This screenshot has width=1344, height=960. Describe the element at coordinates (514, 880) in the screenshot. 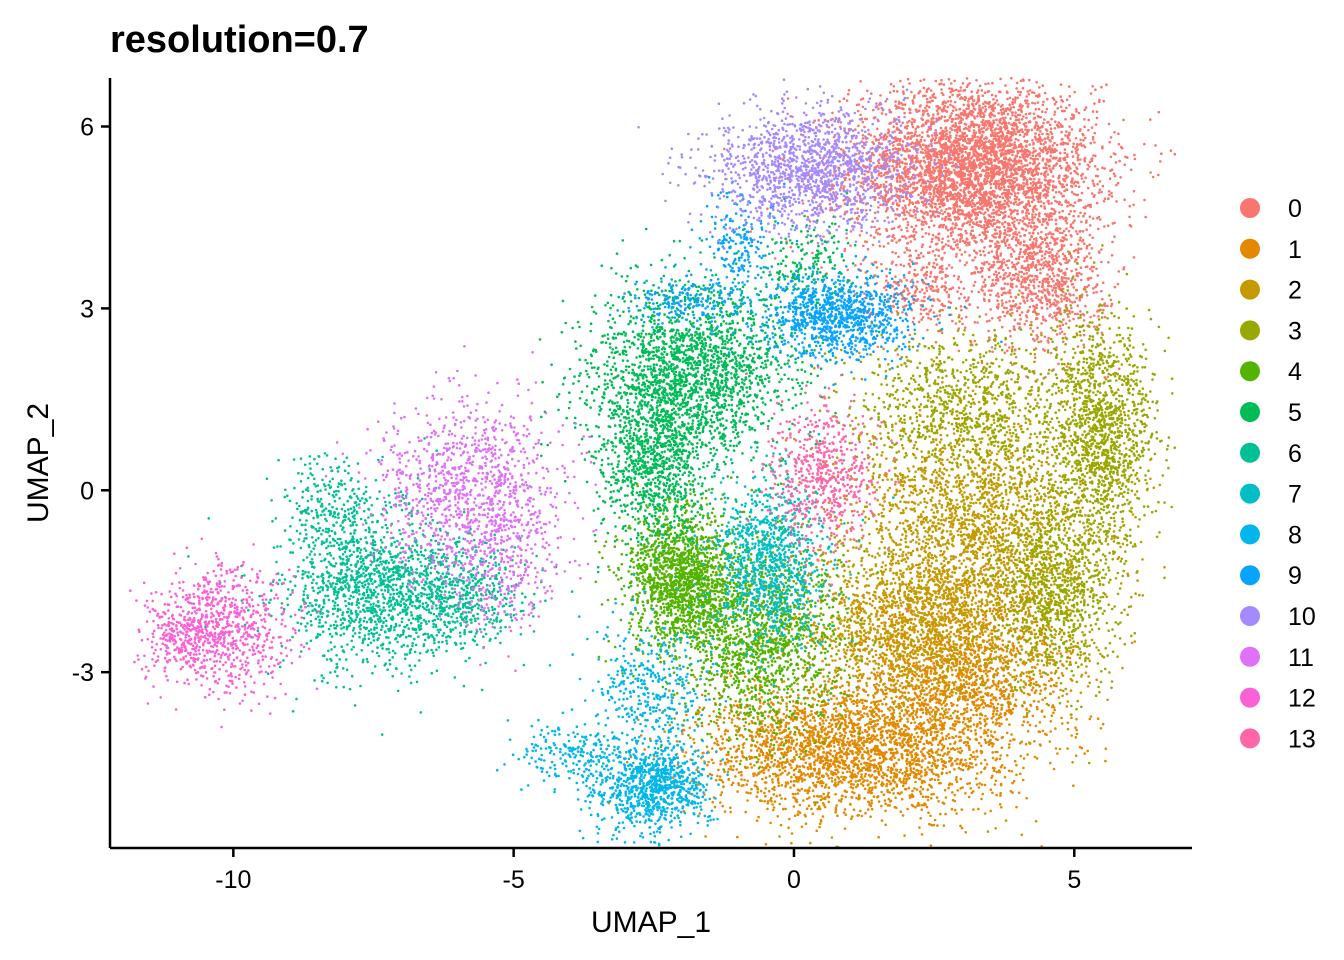

I see `x-tick-label: -5` at that location.